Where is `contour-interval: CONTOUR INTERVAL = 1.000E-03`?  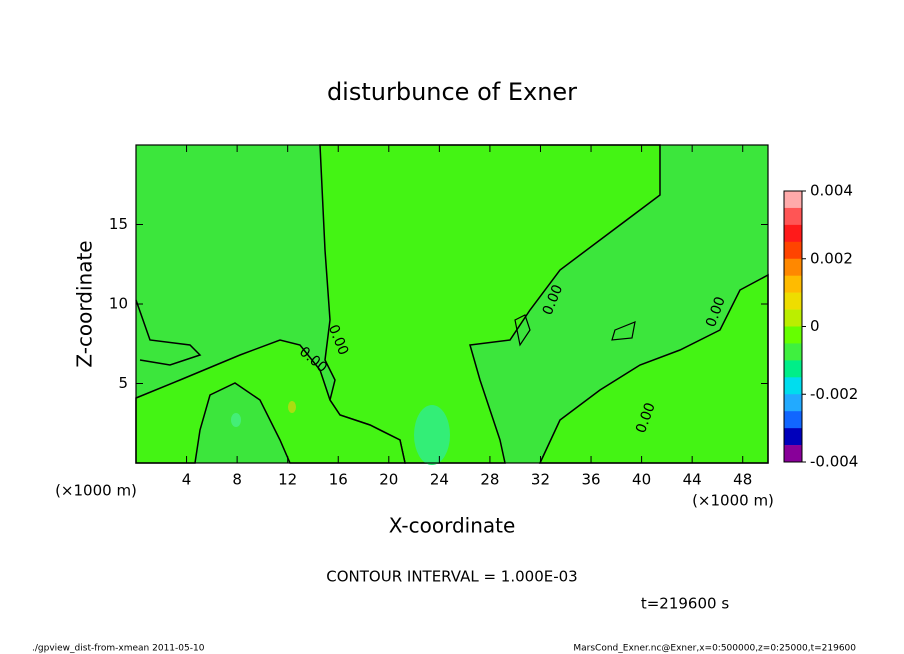 contour-interval: CONTOUR INTERVAL = 1.000E-03 is located at coordinates (451, 577).